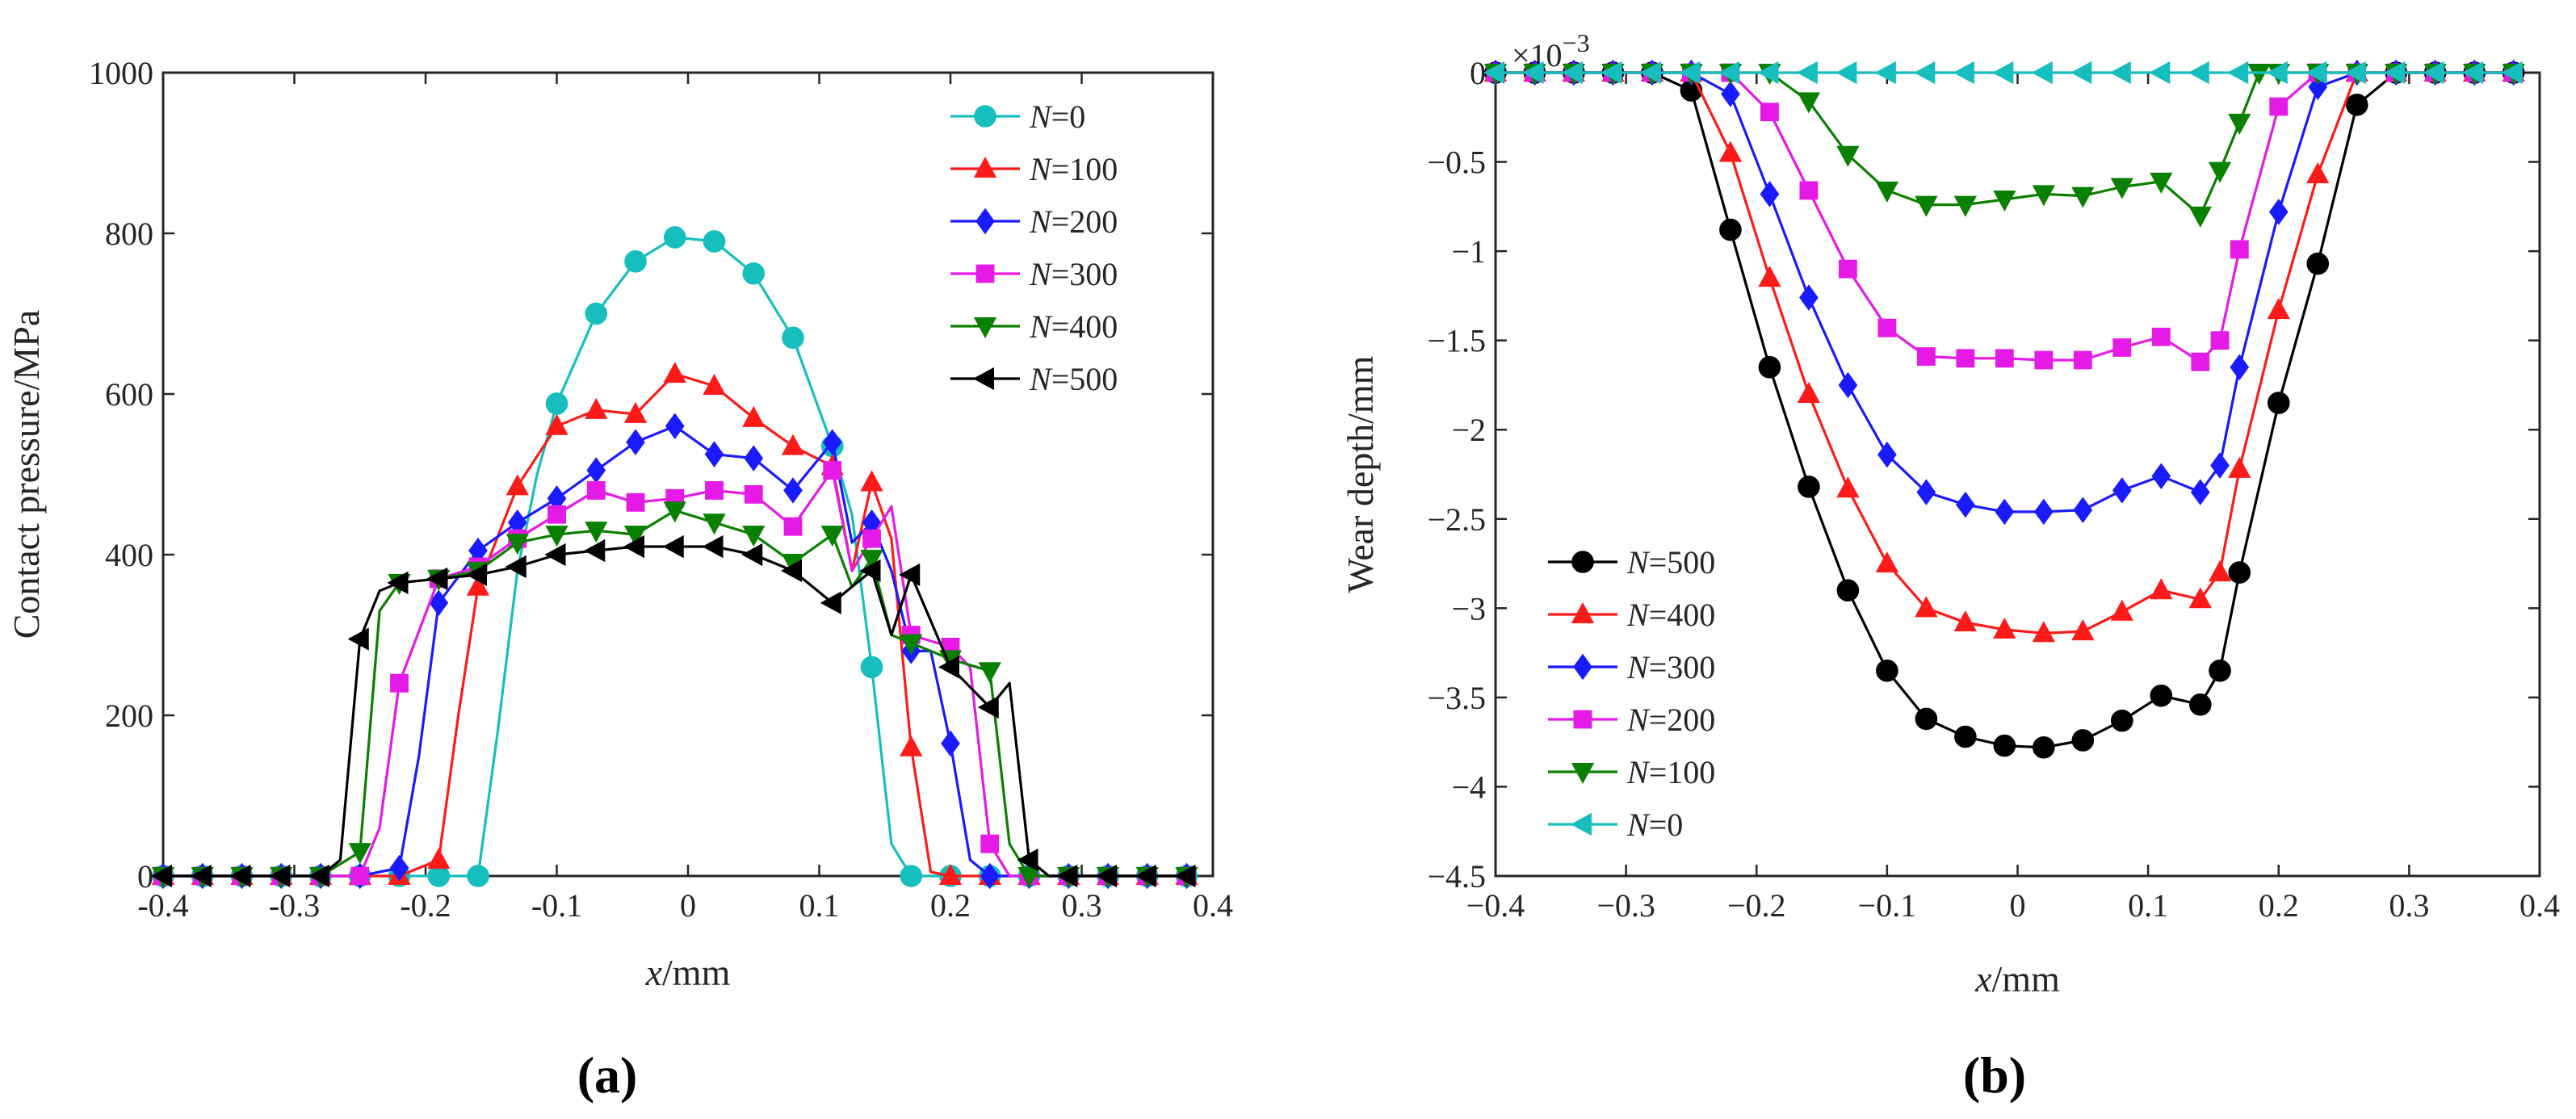  I want to click on y-axis-label: Wear depth/mm, so click(1360, 474).